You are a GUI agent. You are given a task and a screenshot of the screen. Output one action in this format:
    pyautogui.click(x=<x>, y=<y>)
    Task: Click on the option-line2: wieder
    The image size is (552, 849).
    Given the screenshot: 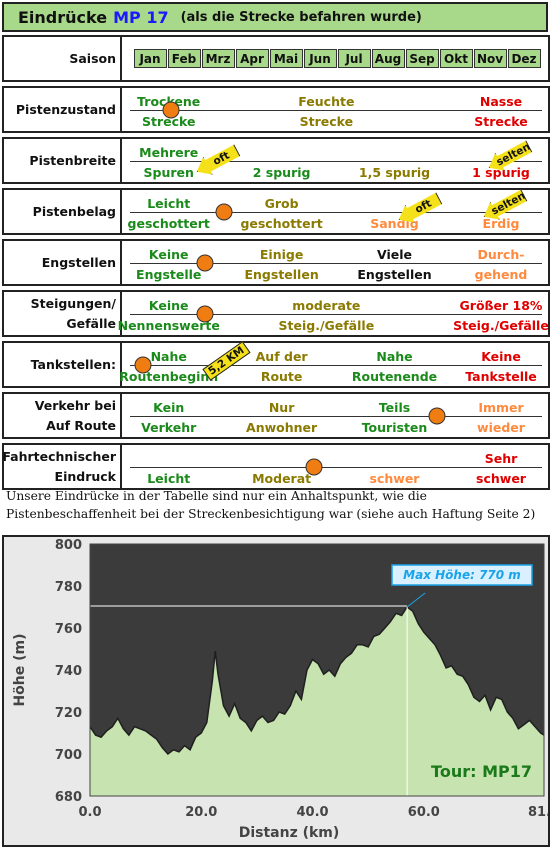 What is the action you would take?
    pyautogui.click(x=501, y=427)
    